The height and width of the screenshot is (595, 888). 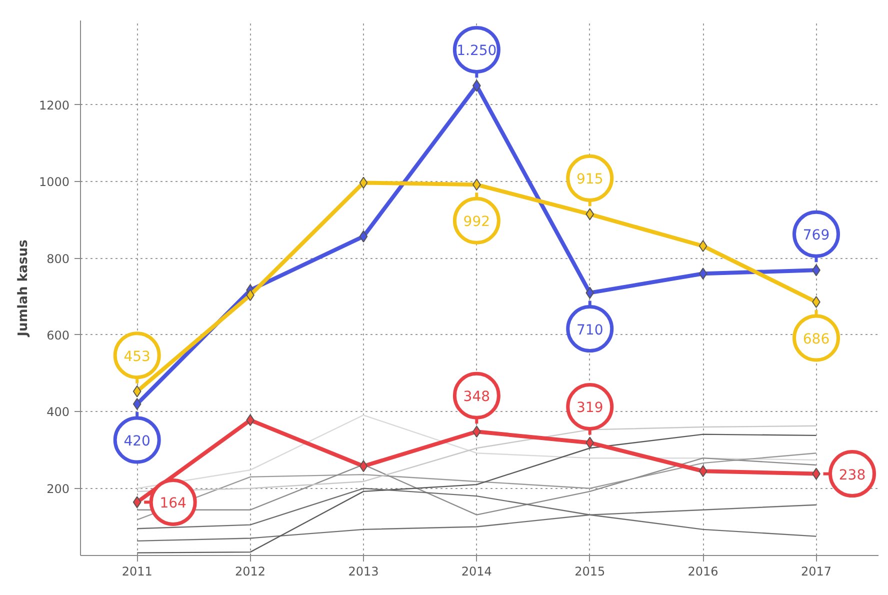 What do you see at coordinates (250, 571) in the screenshot?
I see `x-tick-label: 2012` at bounding box center [250, 571].